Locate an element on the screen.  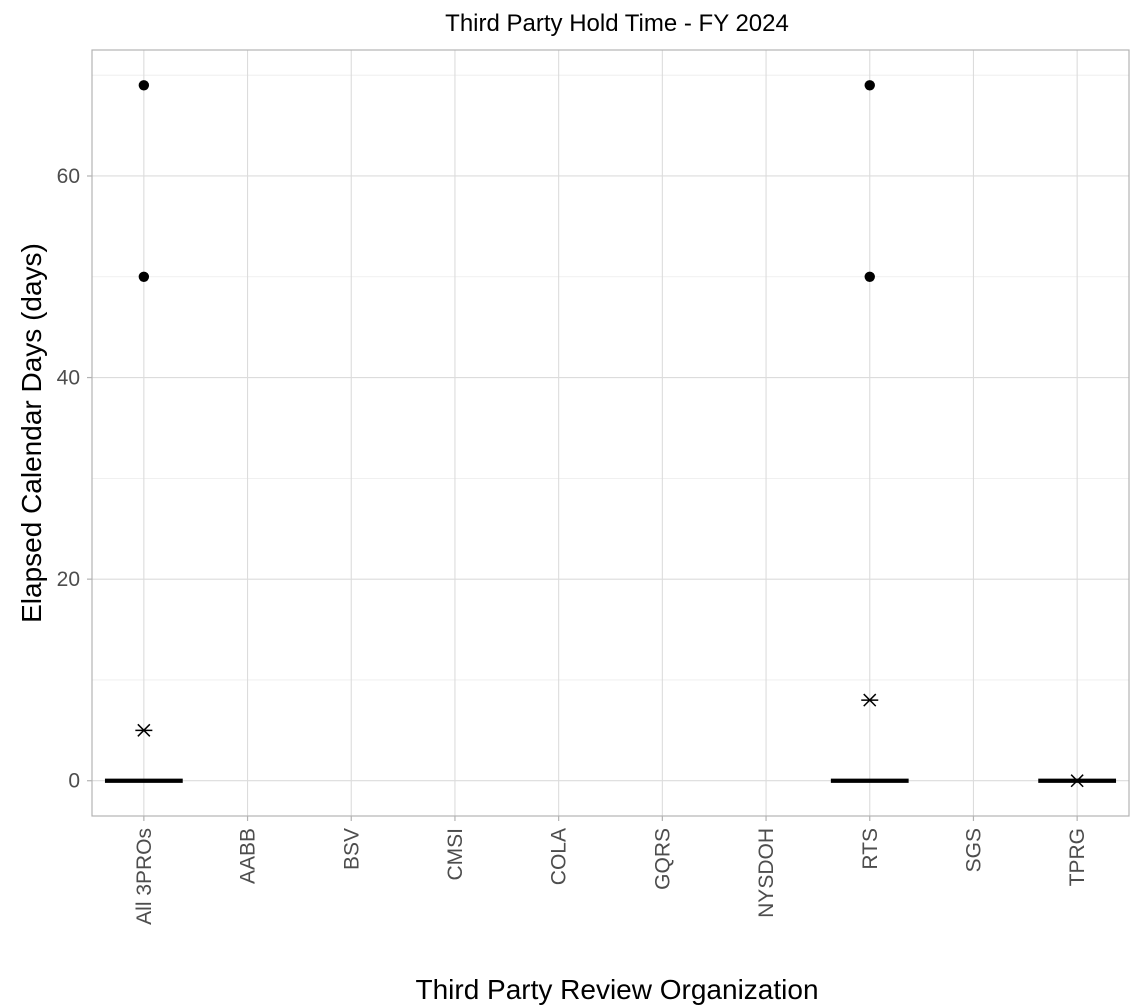
y-axis-title: Elapsed Calendar Days (days) is located at coordinates (31, 433).